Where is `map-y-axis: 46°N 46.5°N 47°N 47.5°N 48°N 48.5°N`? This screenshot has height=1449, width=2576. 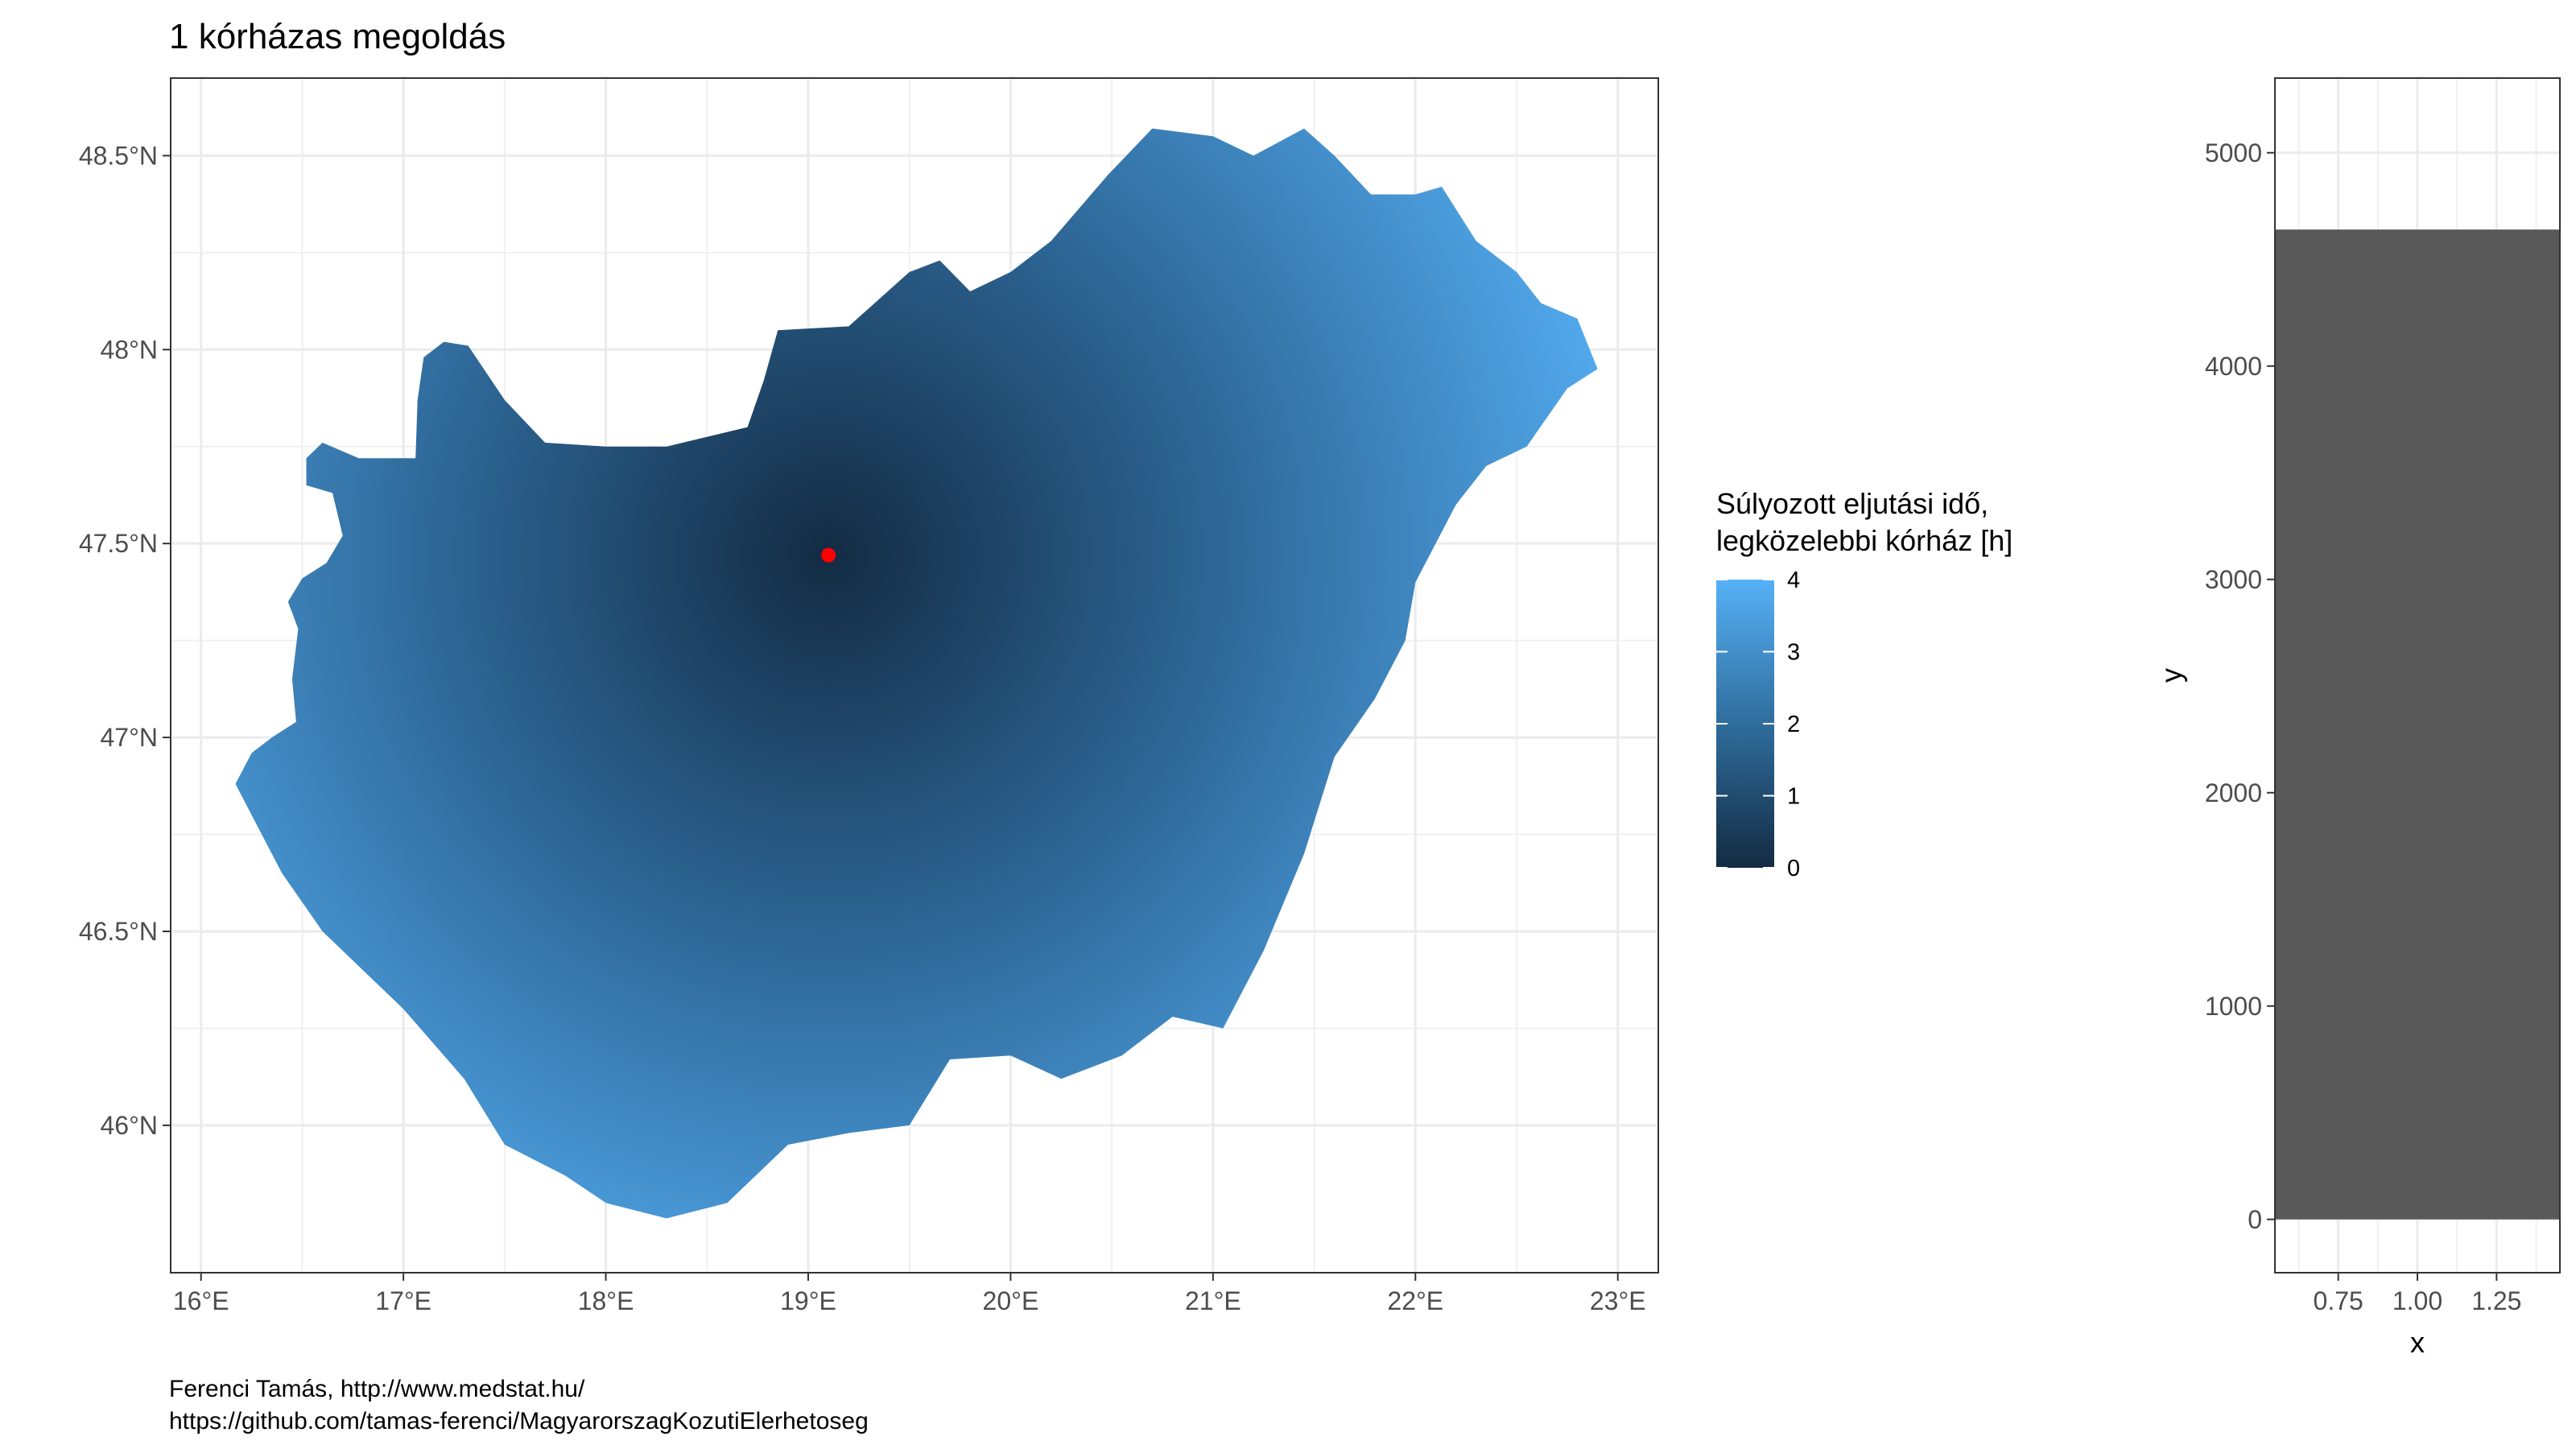 map-y-axis: 46°N 46.5°N 47°N 47.5°N 48°N 48.5°N is located at coordinates (125, 640).